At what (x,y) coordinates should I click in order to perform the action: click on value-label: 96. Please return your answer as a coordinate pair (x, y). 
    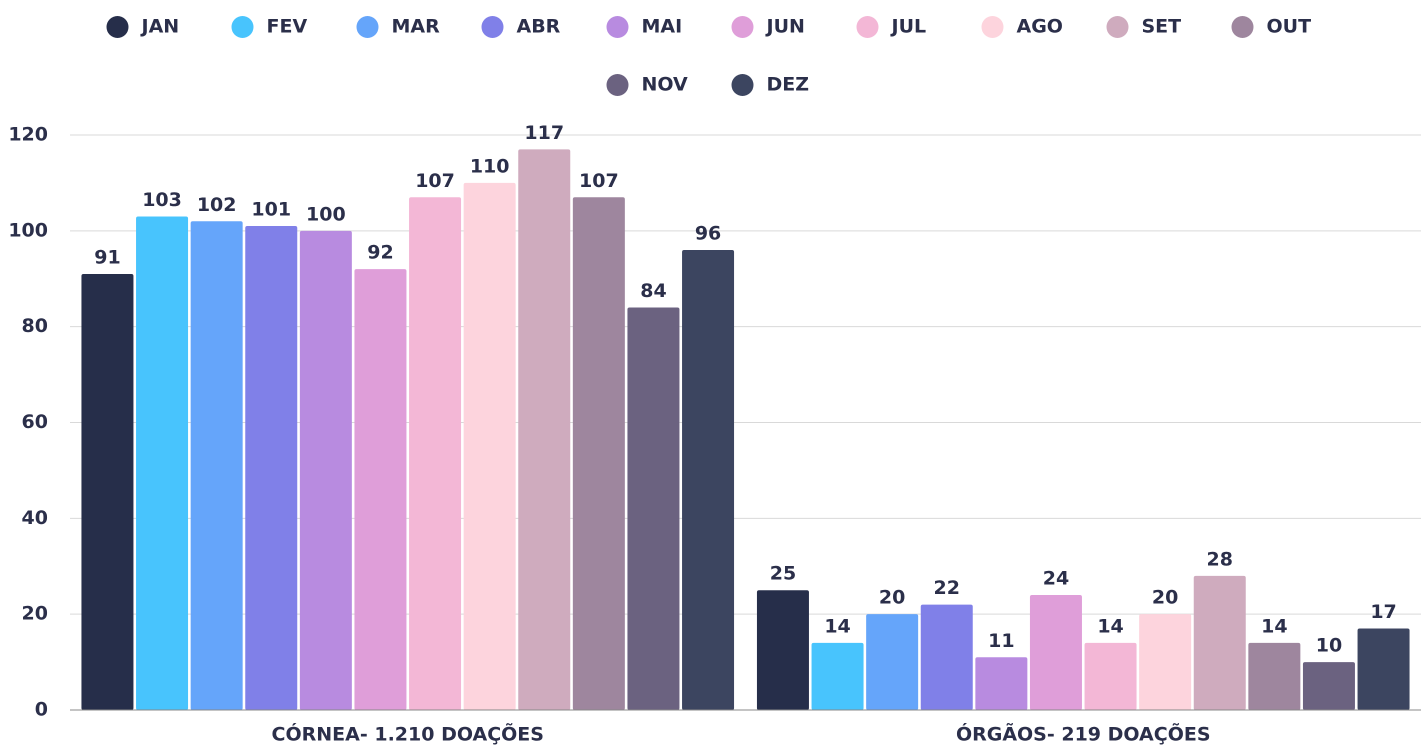
    Looking at the image, I should click on (708, 234).